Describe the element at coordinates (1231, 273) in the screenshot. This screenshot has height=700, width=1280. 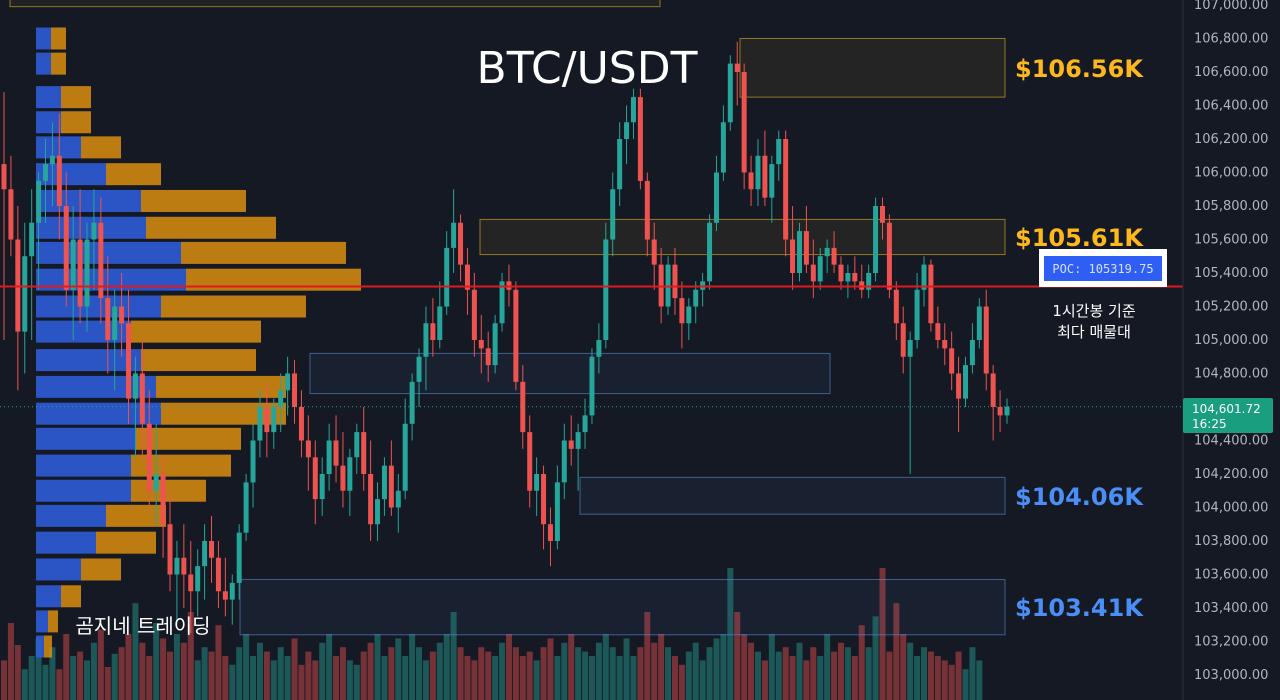
I see `price-axis-tick-label: 105,400.00` at that location.